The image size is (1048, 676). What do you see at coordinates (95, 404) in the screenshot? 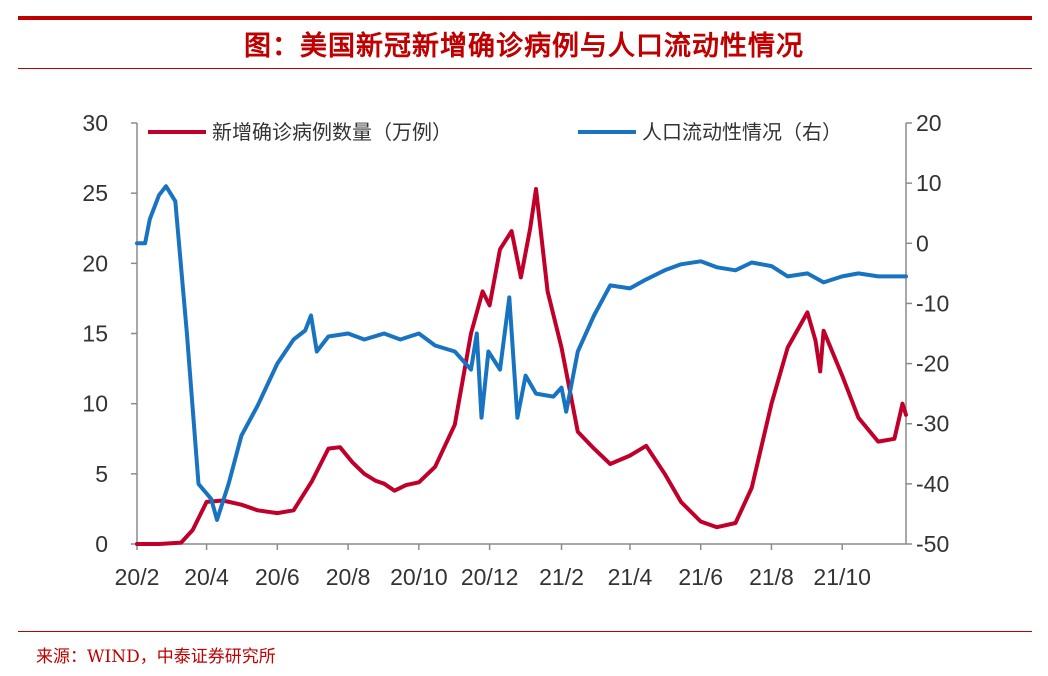
I see `y-left-tick-label: 10` at bounding box center [95, 404].